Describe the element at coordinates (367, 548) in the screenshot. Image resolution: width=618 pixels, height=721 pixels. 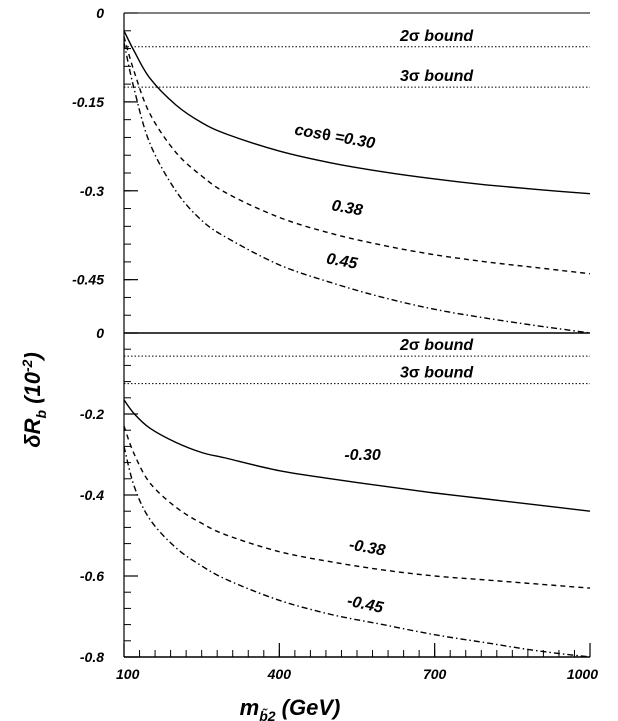
I see `series-label: -0.38` at that location.